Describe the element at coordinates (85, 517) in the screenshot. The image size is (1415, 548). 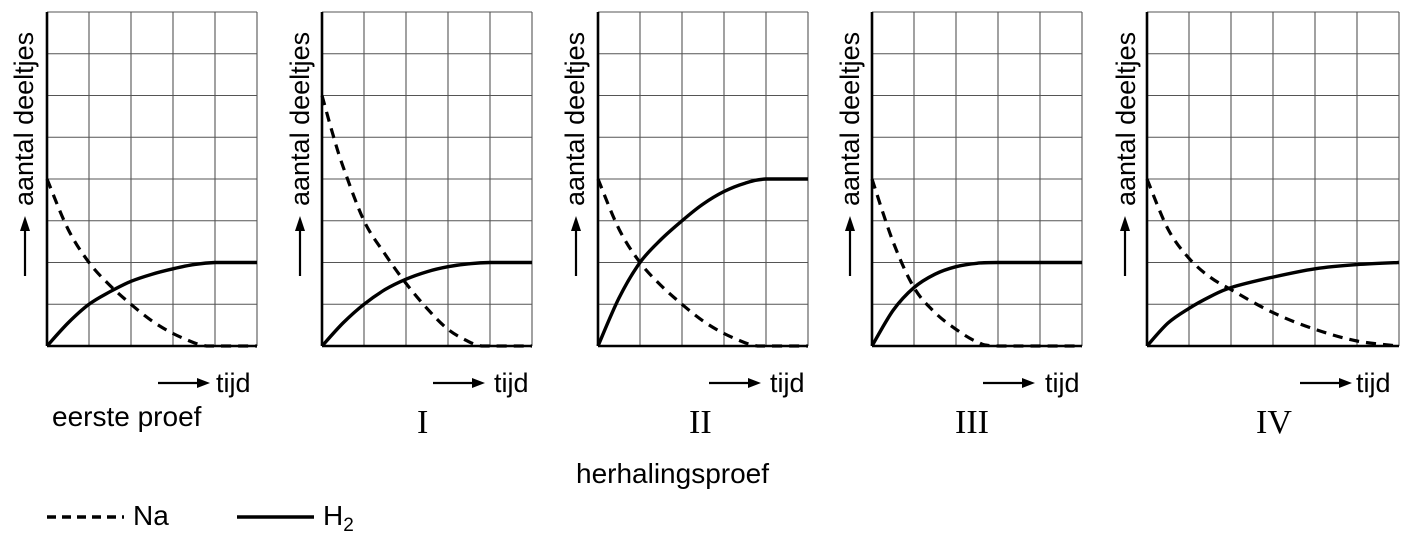
I see `legend-dashed-line-icon` at that location.